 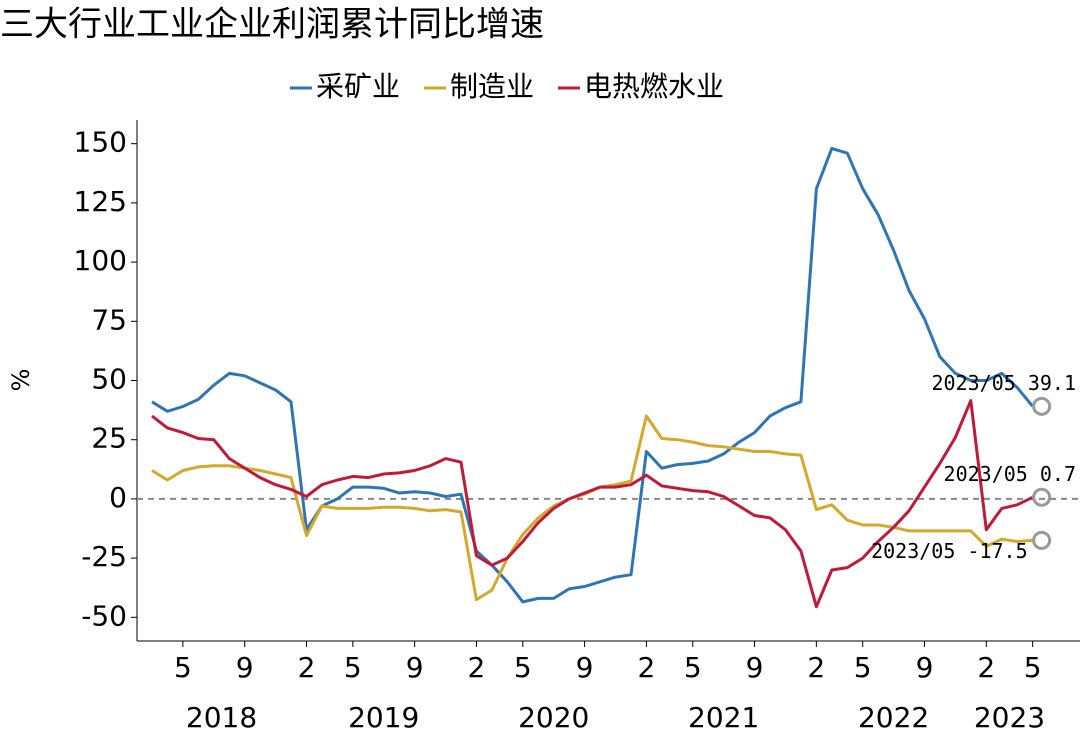 I want to click on end-label: 2023/05 39.1, so click(x=1004, y=383).